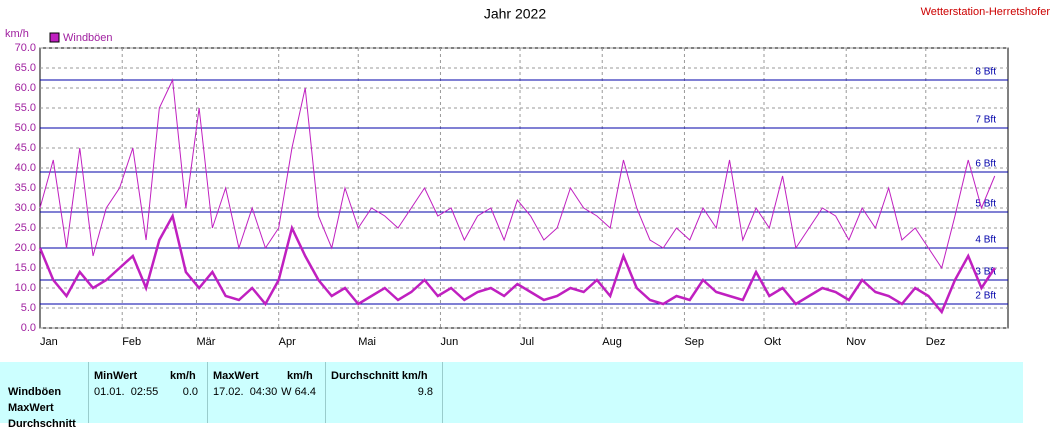 This screenshot has width=1055, height=430. What do you see at coordinates (31, 408) in the screenshot?
I see `row-label: MaxWert` at bounding box center [31, 408].